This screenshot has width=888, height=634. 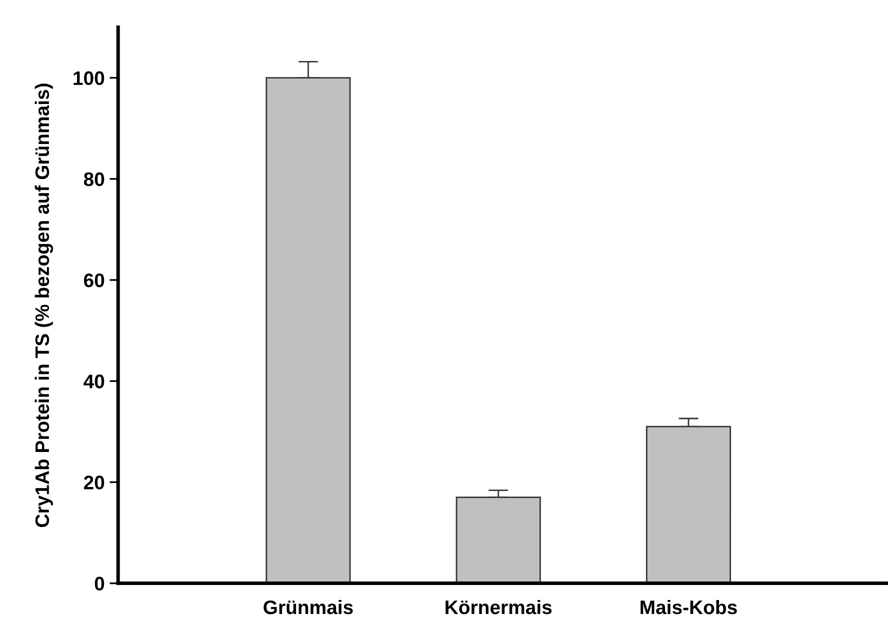 I want to click on y-tick-label: 100, so click(x=89, y=78).